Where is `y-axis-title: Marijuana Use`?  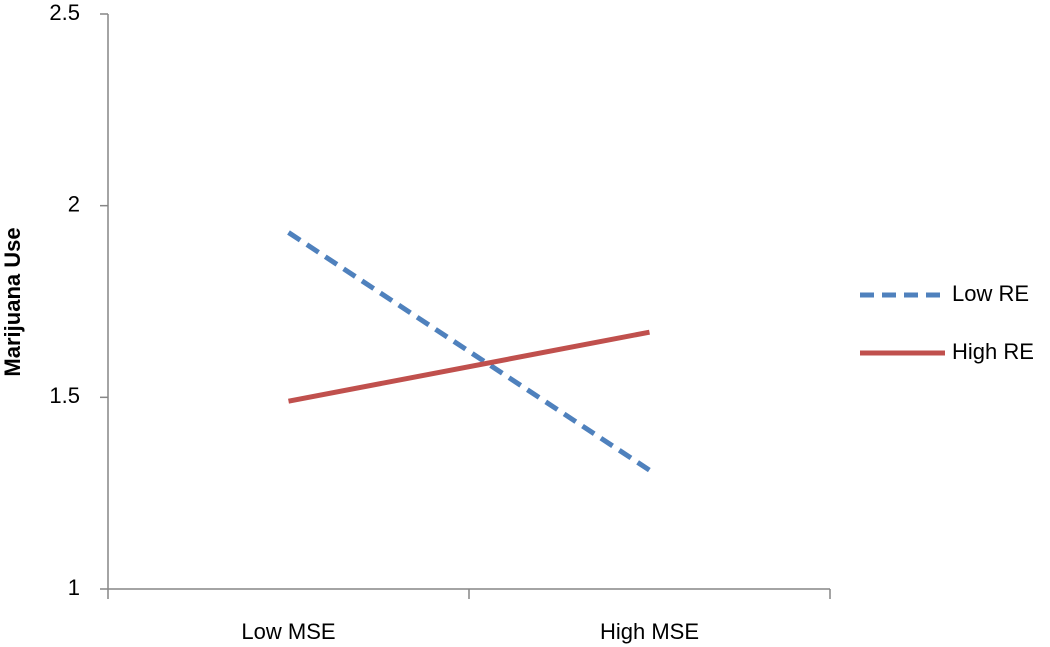 y-axis-title: Marijuana Use is located at coordinates (12, 301).